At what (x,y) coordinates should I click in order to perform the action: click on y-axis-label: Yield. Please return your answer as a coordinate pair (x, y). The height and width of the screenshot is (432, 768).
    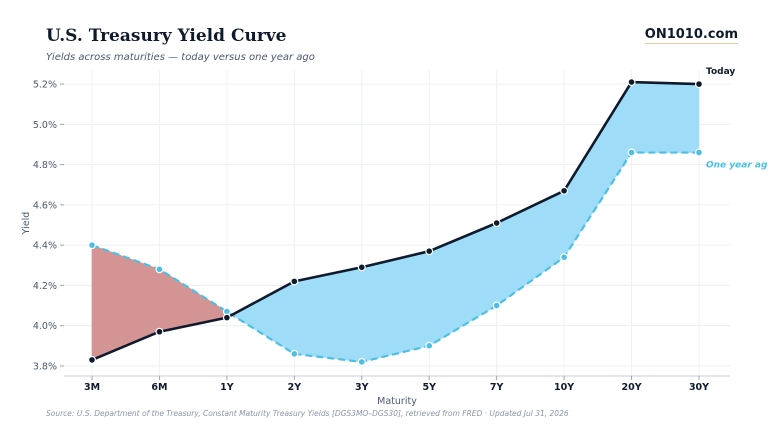
    Looking at the image, I should click on (26, 224).